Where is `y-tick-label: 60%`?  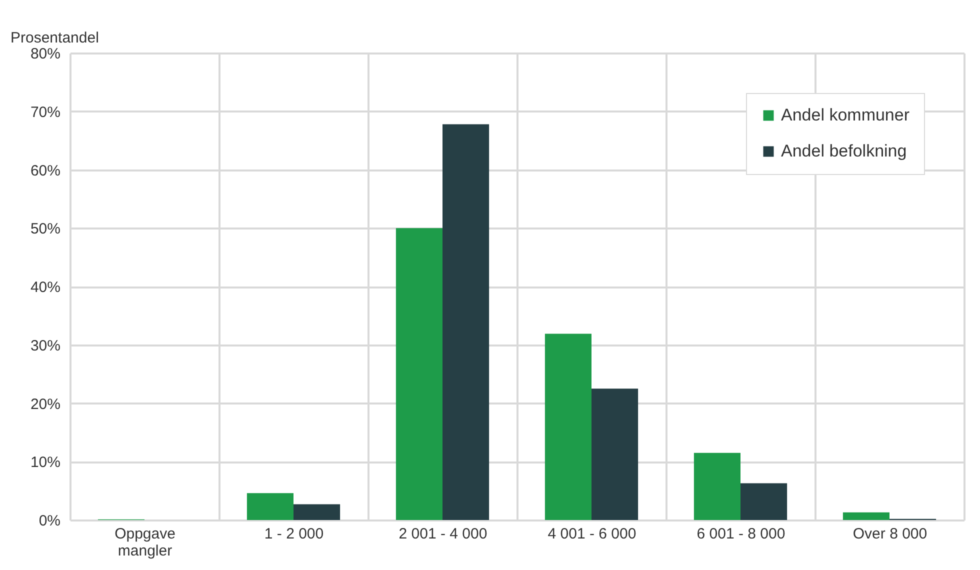 y-tick-label: 60% is located at coordinates (45, 171).